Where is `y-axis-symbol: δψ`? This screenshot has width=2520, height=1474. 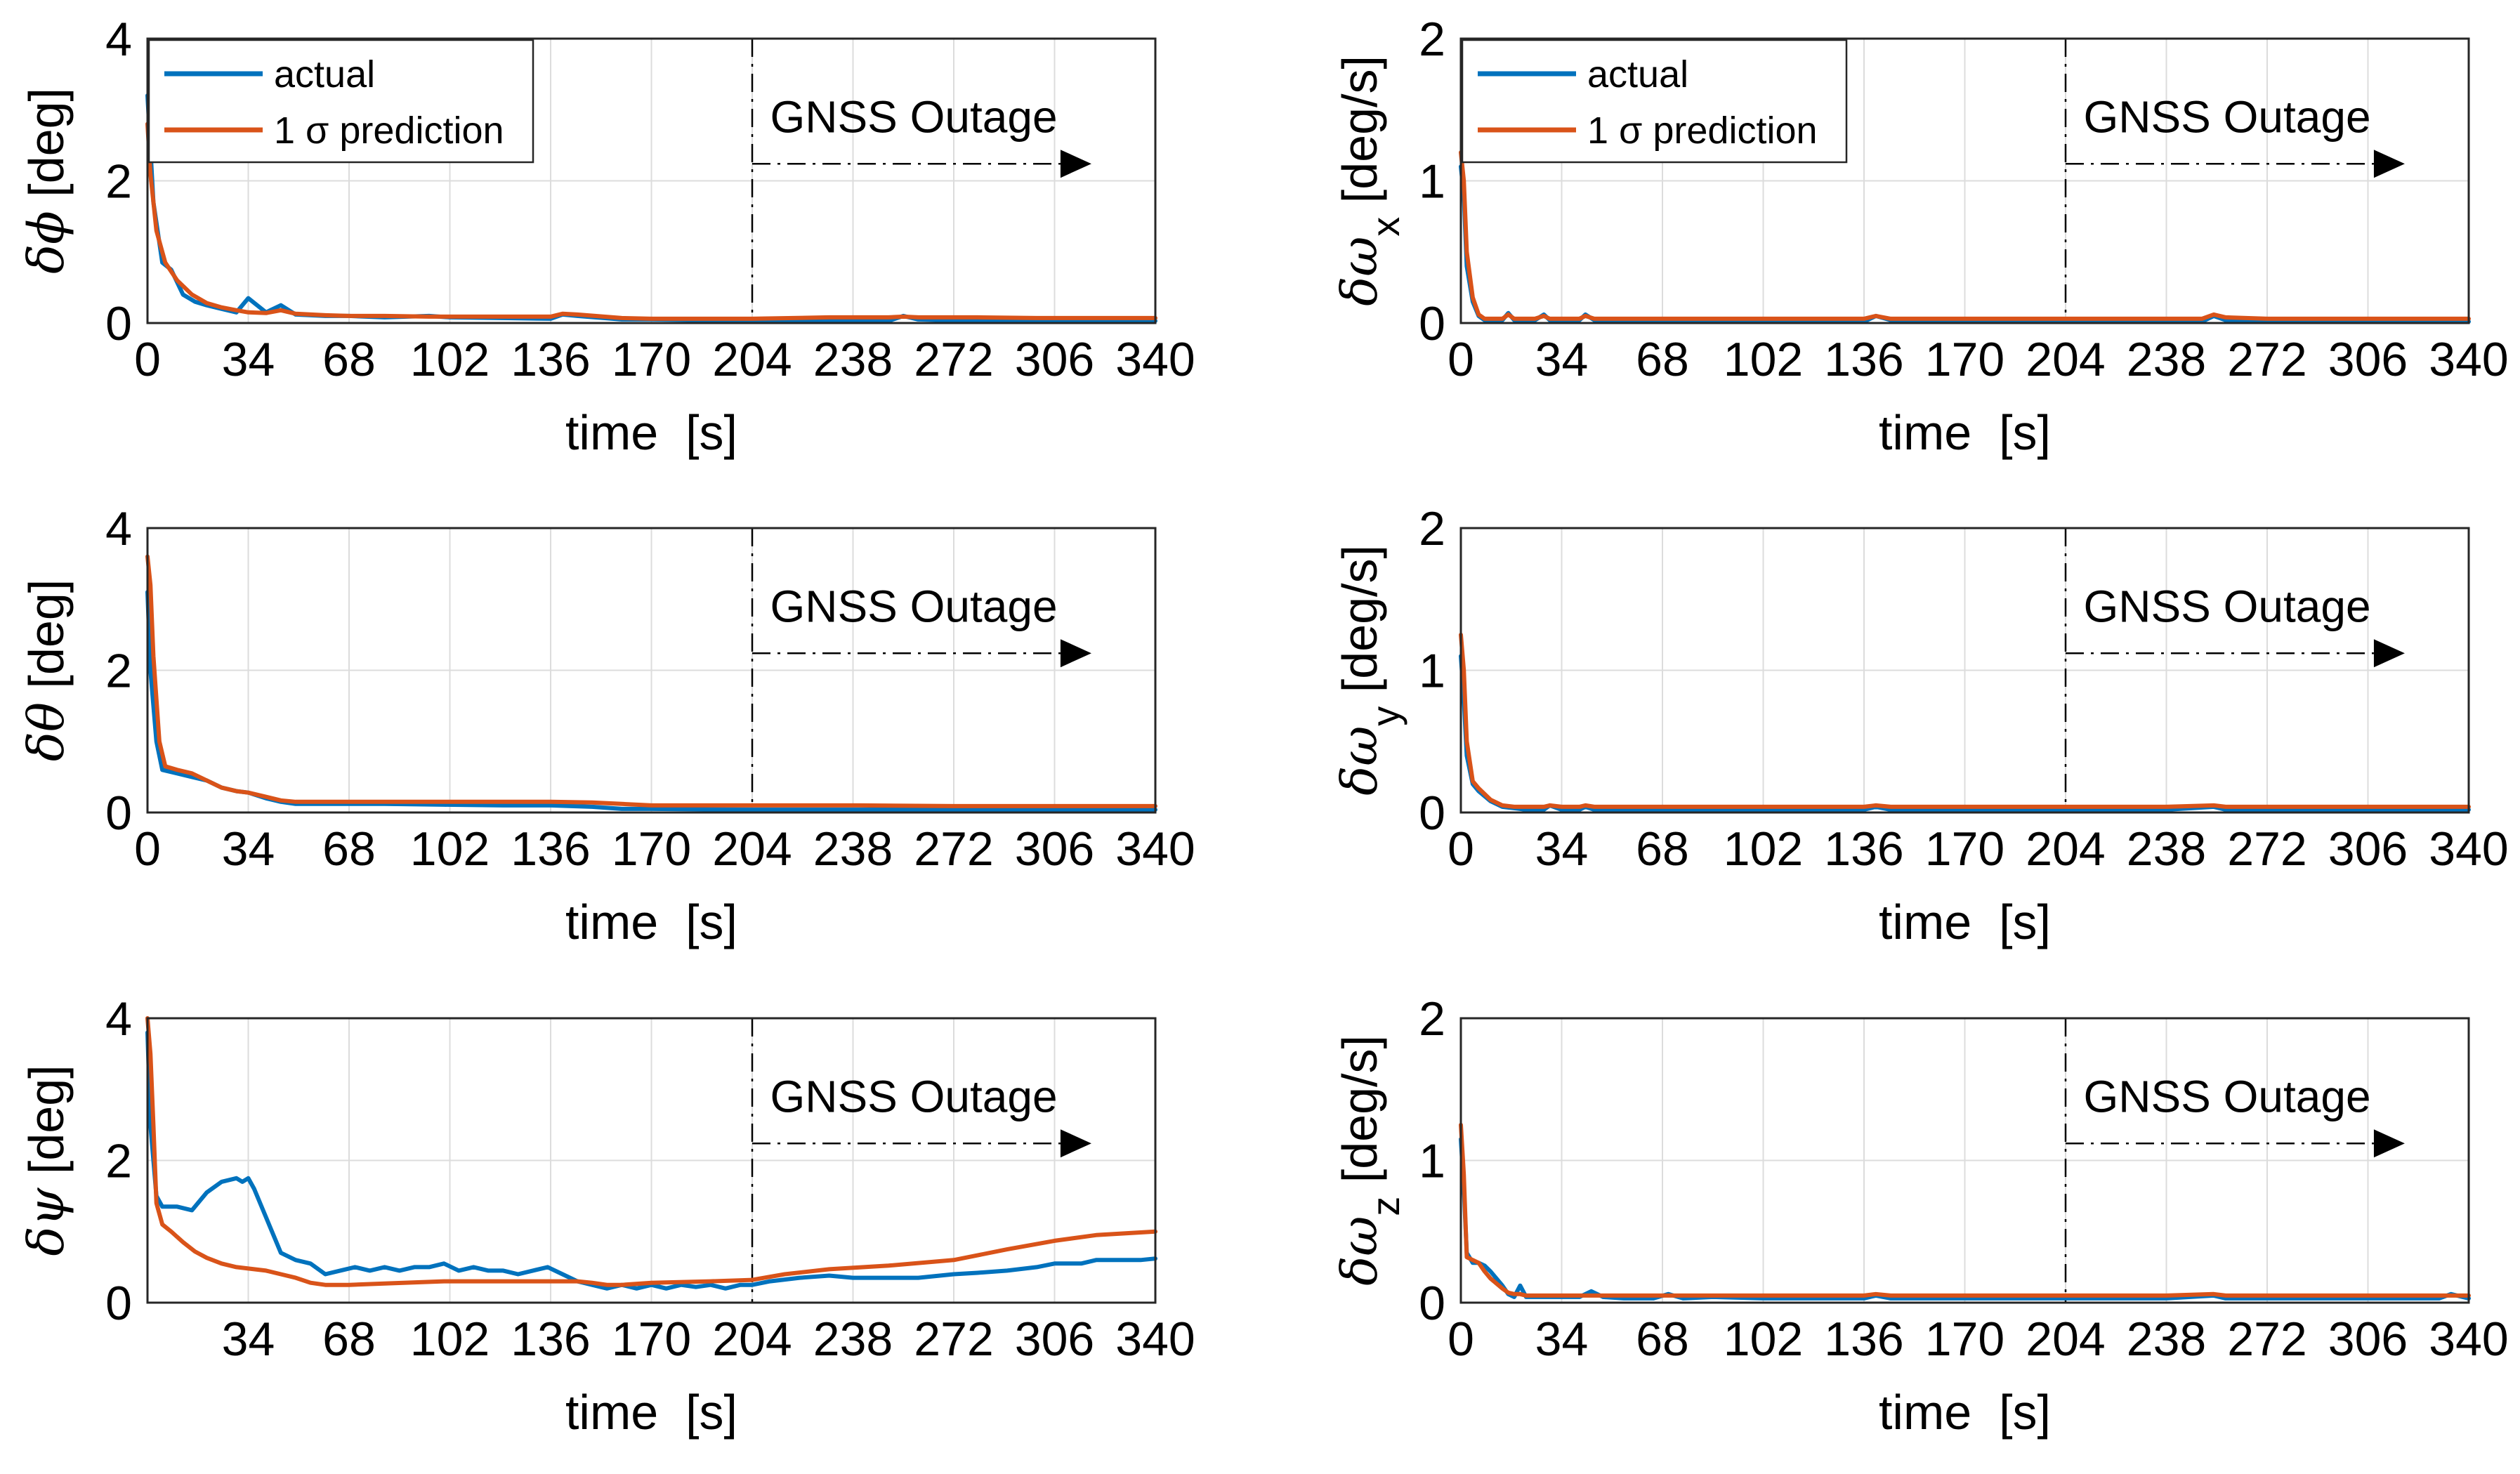
y-axis-symbol: δψ is located at coordinates (46, 1221).